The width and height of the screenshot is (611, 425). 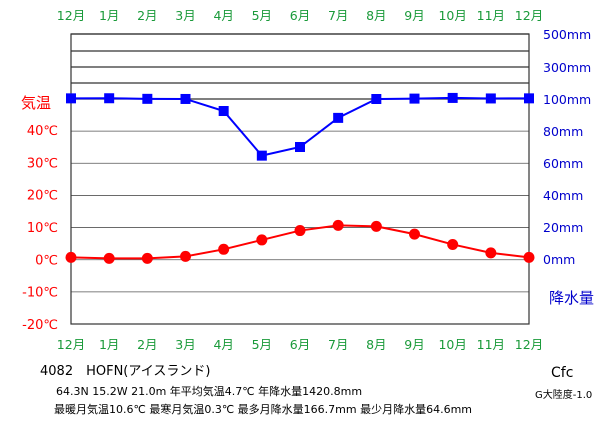 I want to click on station-title: 4082 HOFN(アイスランド), so click(x=125, y=371).